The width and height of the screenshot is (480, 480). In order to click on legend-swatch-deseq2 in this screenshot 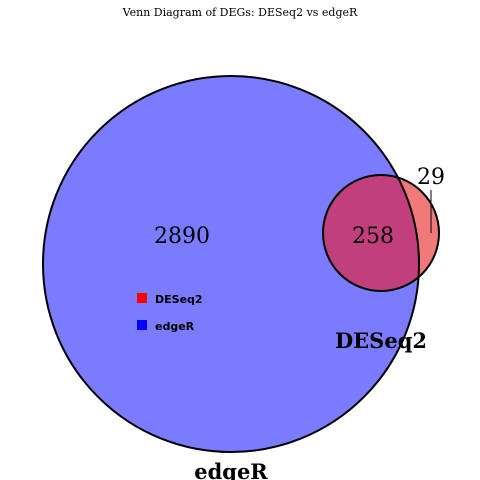, I will do `click(142, 298)`.